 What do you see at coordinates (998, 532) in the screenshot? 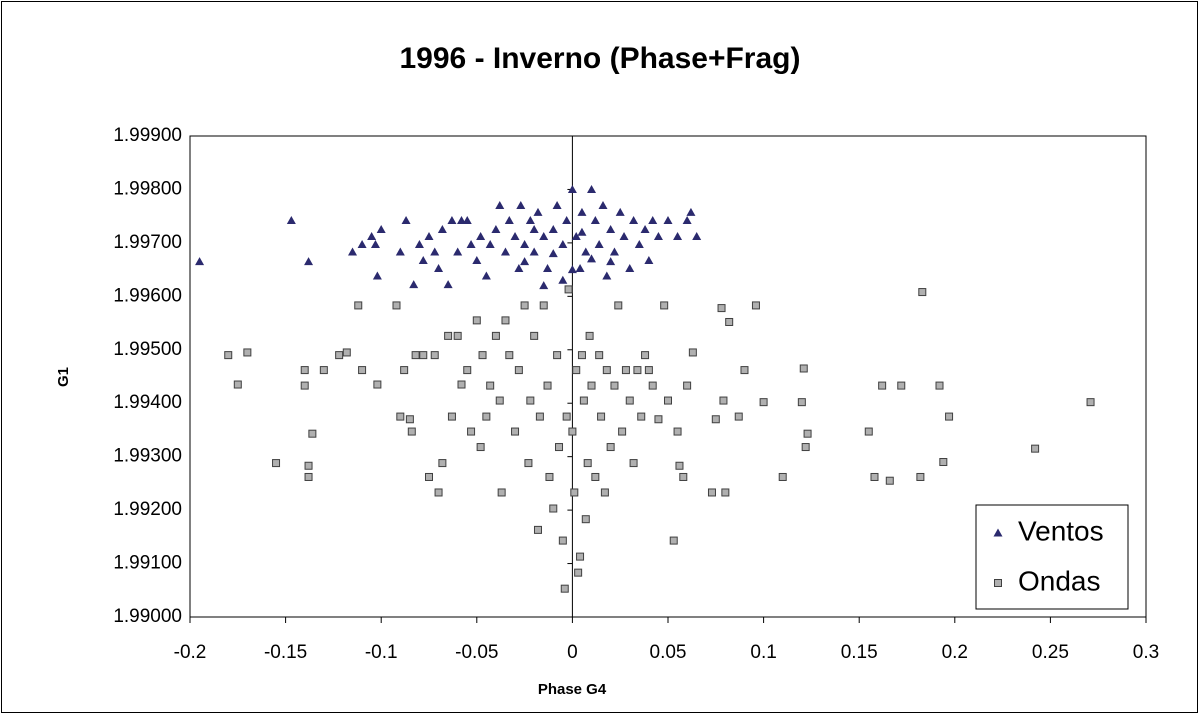
I see `legend-swatch` at bounding box center [998, 532].